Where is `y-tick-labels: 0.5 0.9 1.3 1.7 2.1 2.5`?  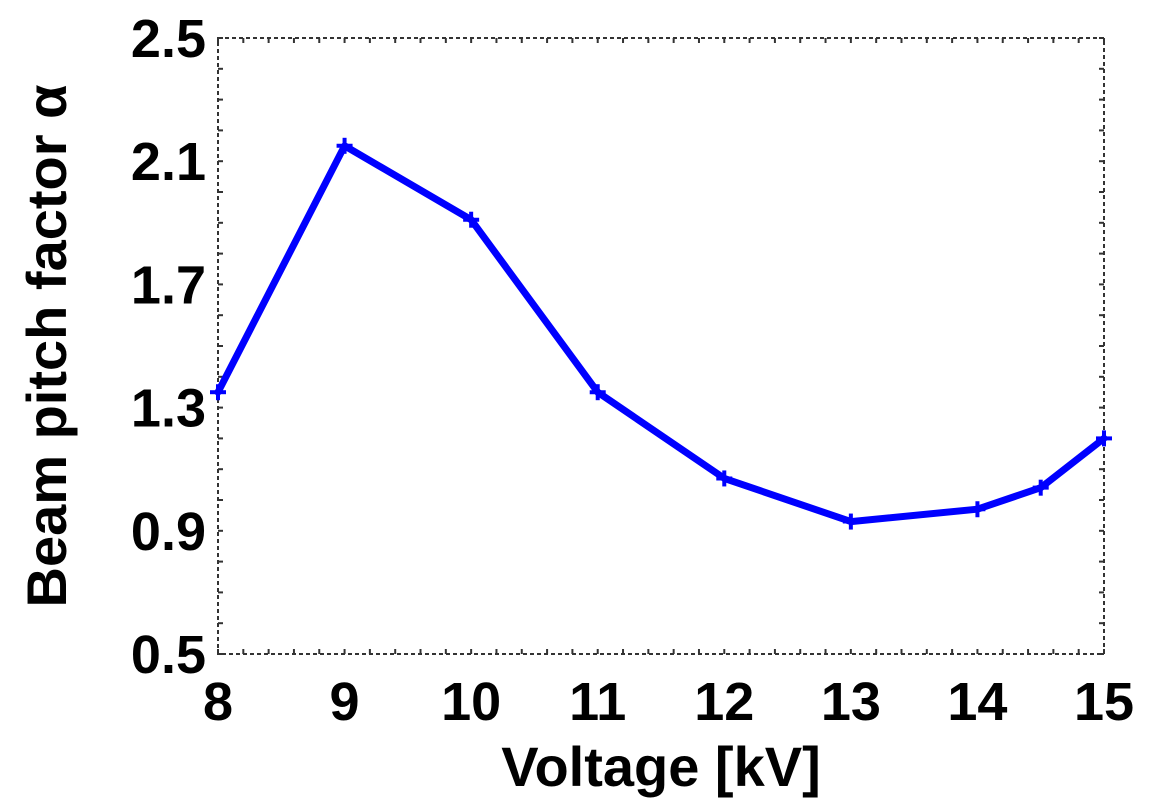 y-tick-labels: 0.5 0.9 1.3 1.7 2.1 2.5 is located at coordinates (168, 347).